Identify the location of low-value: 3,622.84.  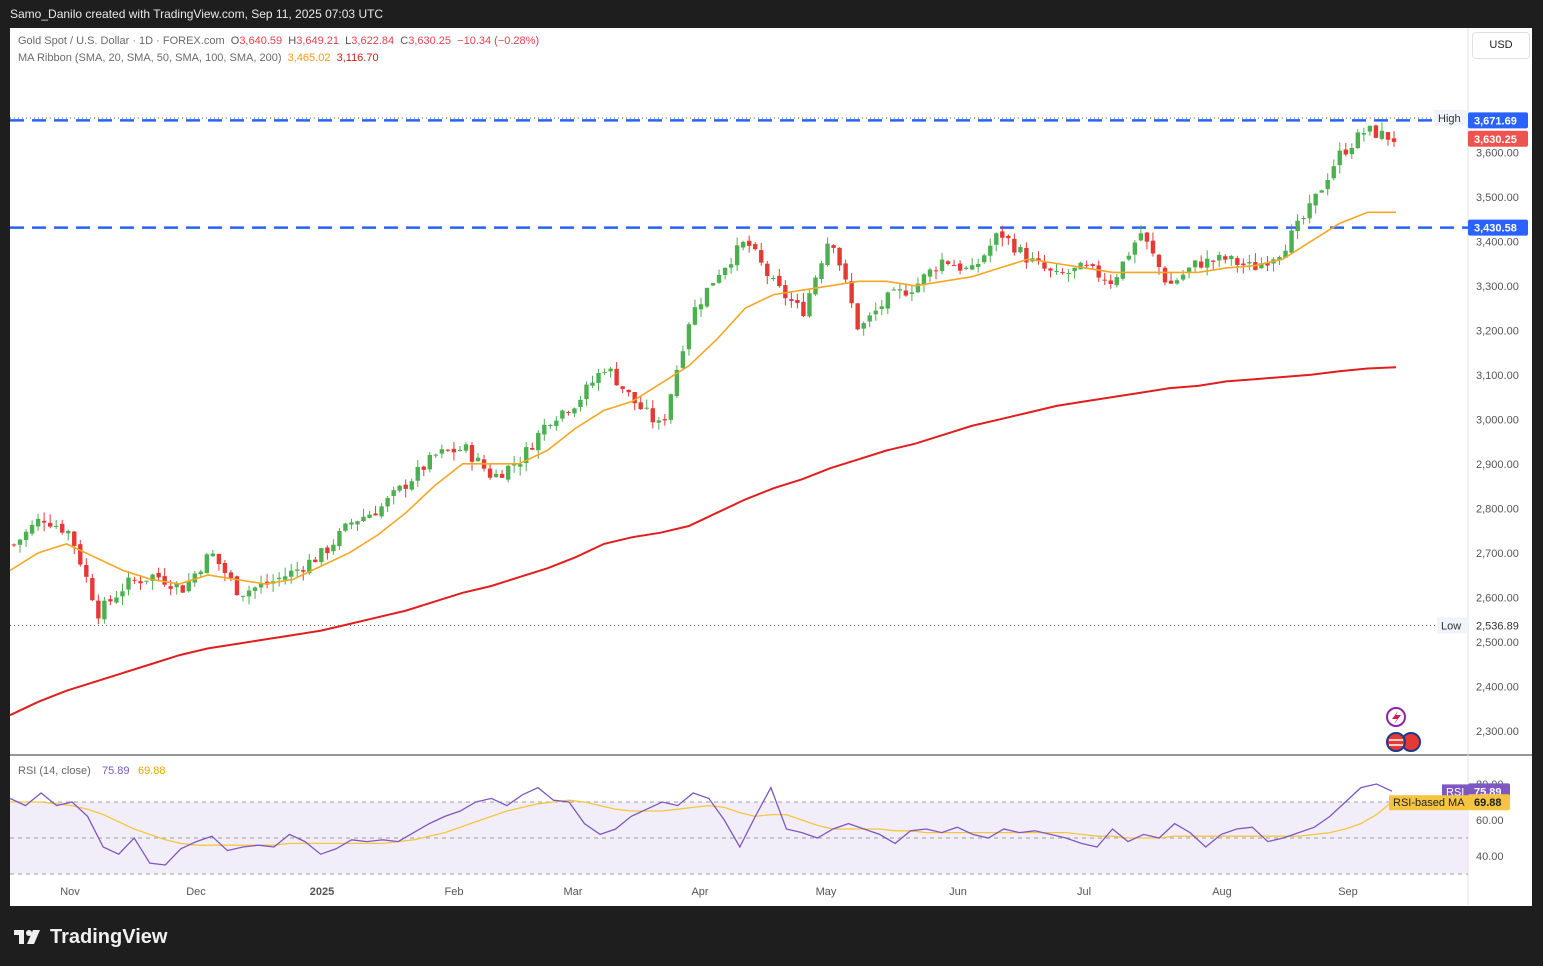
(373, 41).